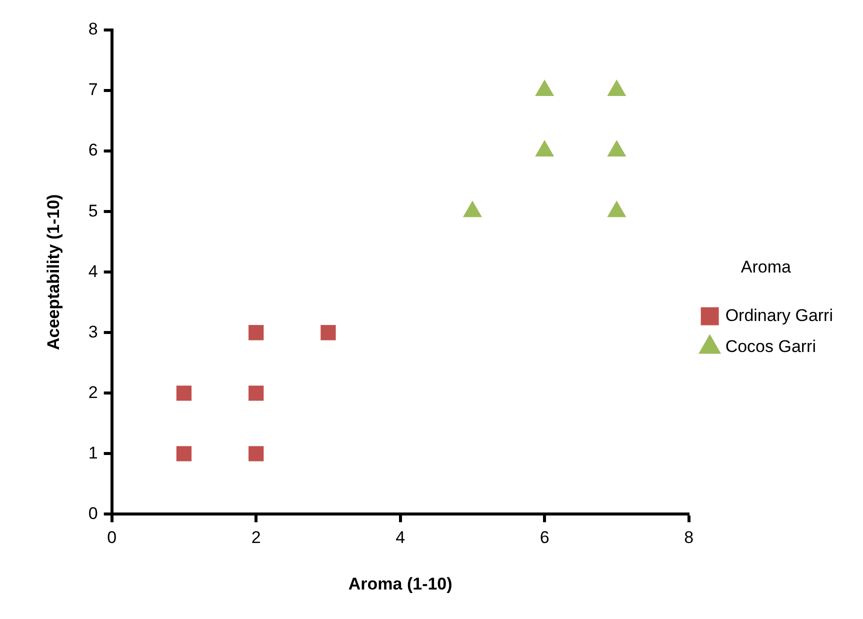  Describe the element at coordinates (770, 346) in the screenshot. I see `legend-label: Cocos Garri` at that location.